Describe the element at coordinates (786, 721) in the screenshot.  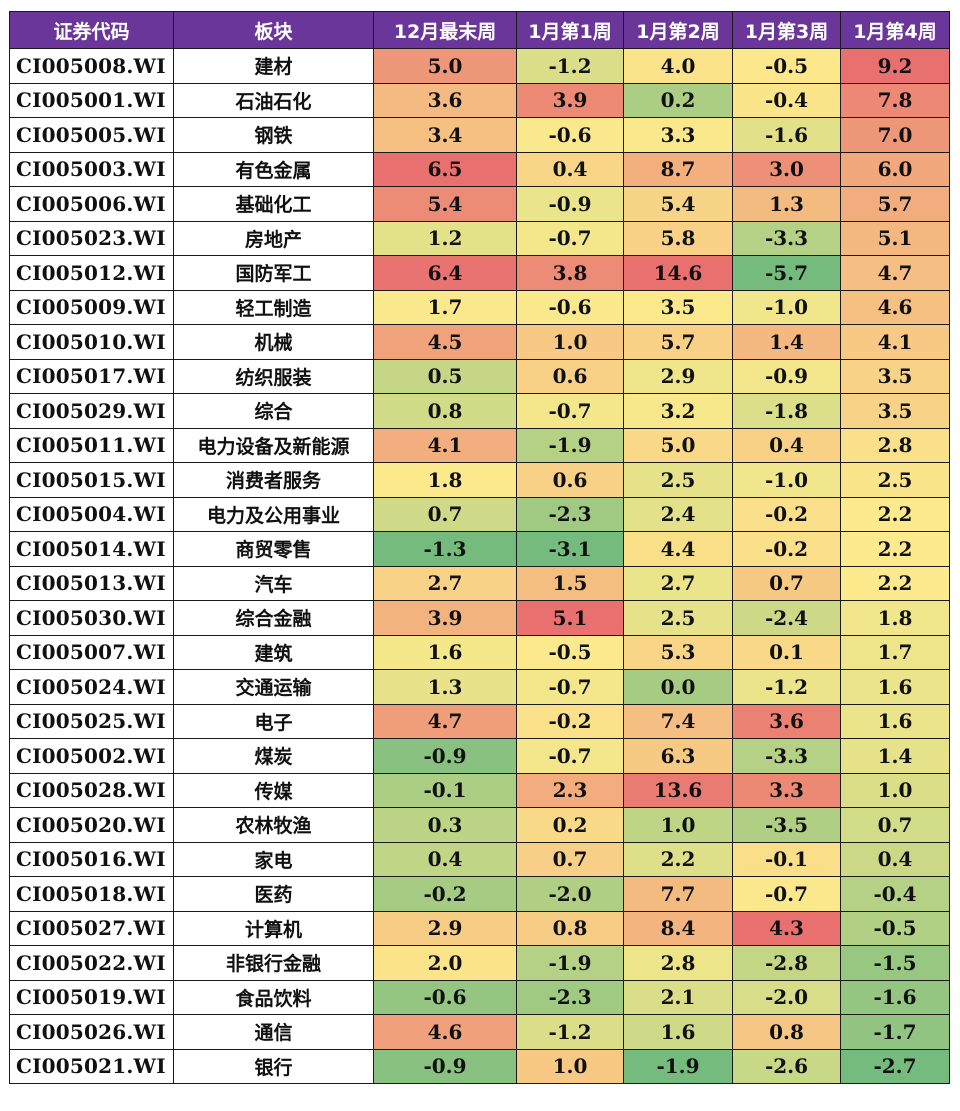
I see `return-value-cell: 3.6` at that location.